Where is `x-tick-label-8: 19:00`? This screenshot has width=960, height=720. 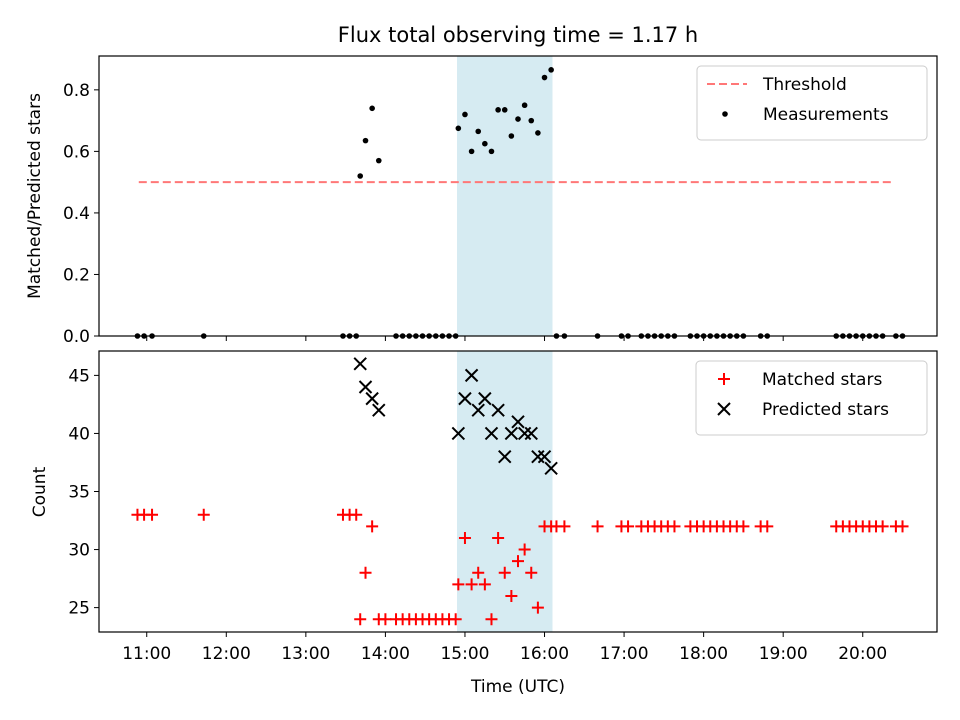
x-tick-label-8: 19:00 is located at coordinates (783, 654).